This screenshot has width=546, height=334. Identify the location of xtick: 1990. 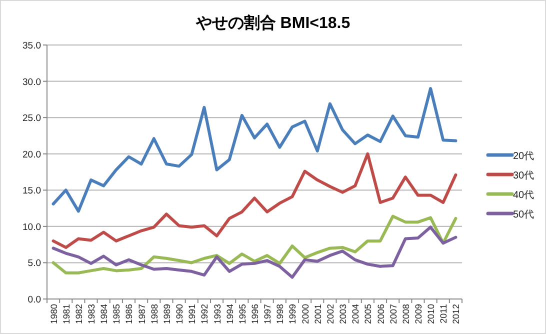
(179, 314).